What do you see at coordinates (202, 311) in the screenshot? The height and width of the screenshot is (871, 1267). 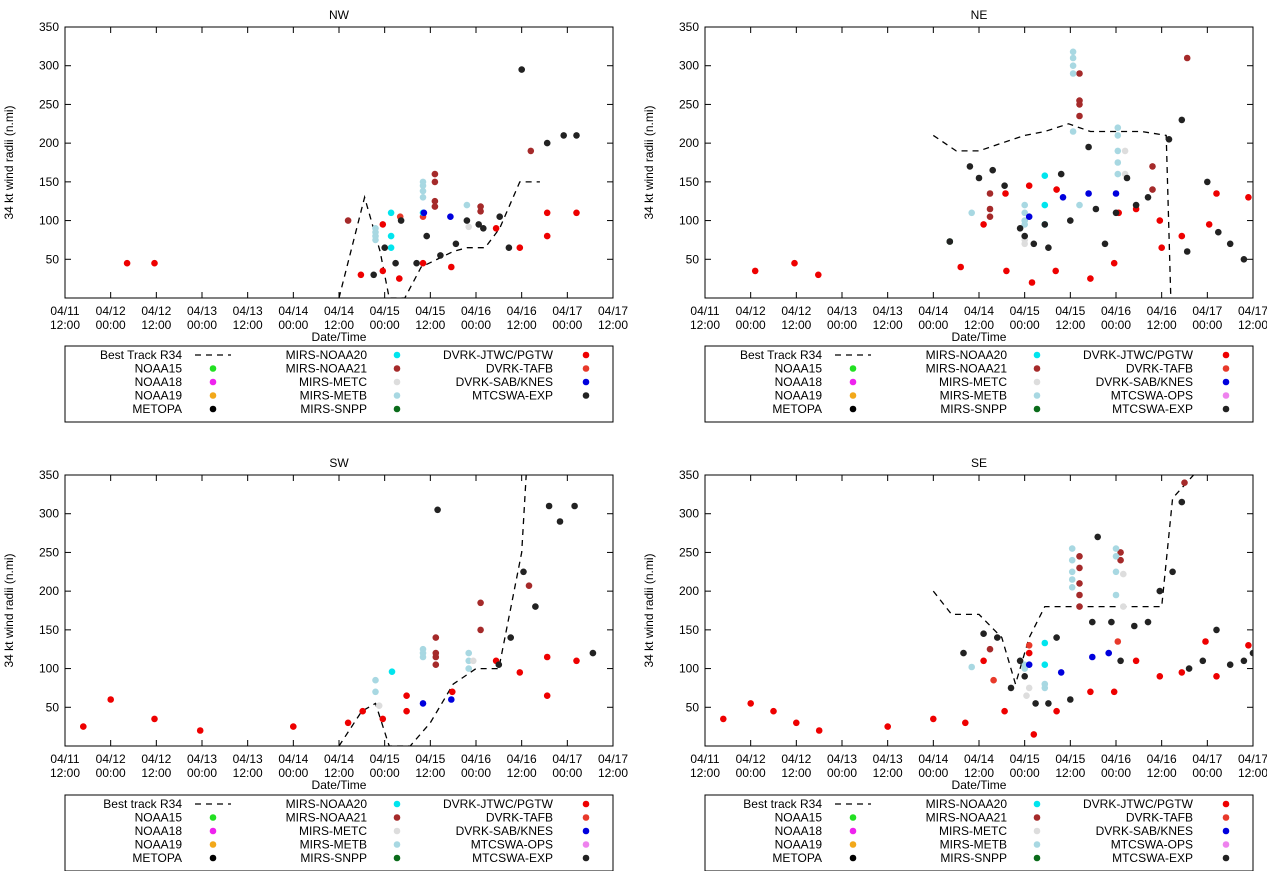 I see `x-tick-label: 04/13` at bounding box center [202, 311].